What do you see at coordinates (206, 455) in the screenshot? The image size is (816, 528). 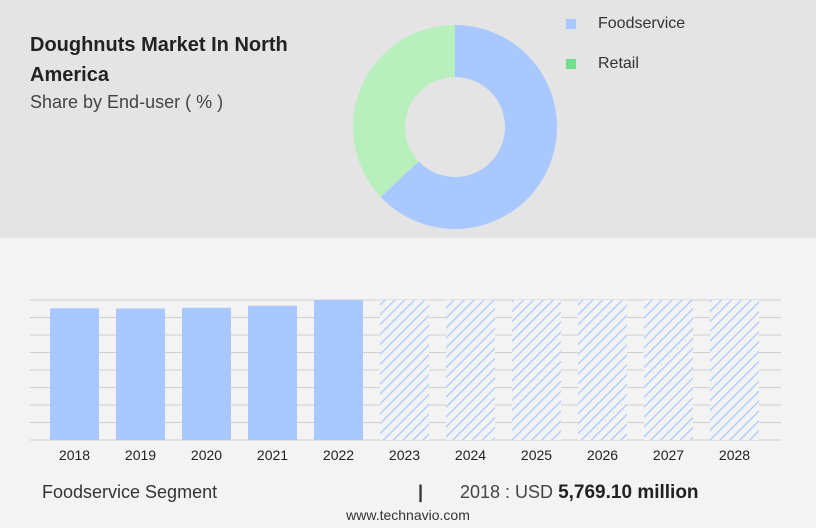 I see `x-tick-label: 2020` at bounding box center [206, 455].